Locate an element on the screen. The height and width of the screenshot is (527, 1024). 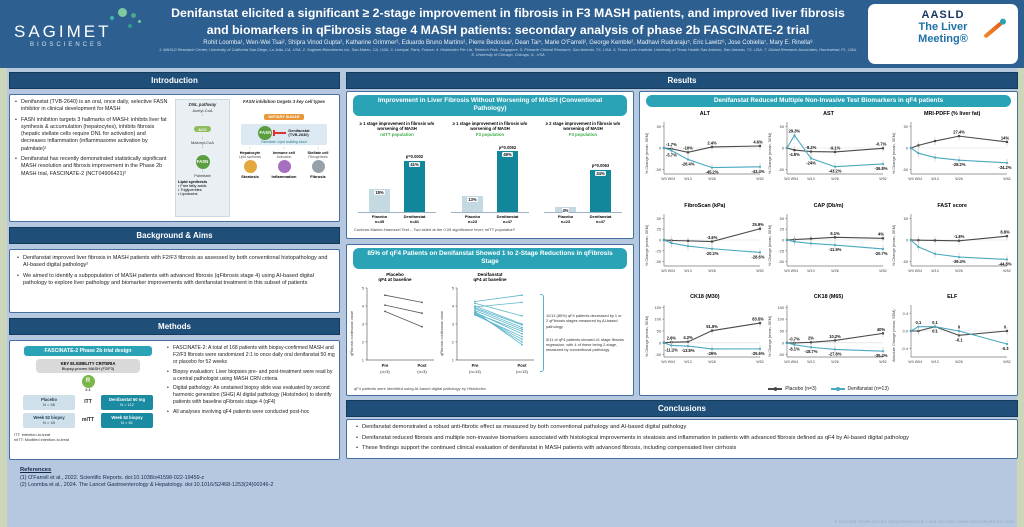
cell-function: Activation is located at coordinates (284, 156).